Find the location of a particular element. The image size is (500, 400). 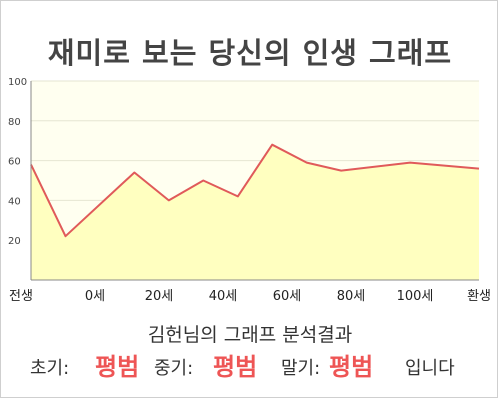

x-tick-label: 60세 is located at coordinates (287, 296).